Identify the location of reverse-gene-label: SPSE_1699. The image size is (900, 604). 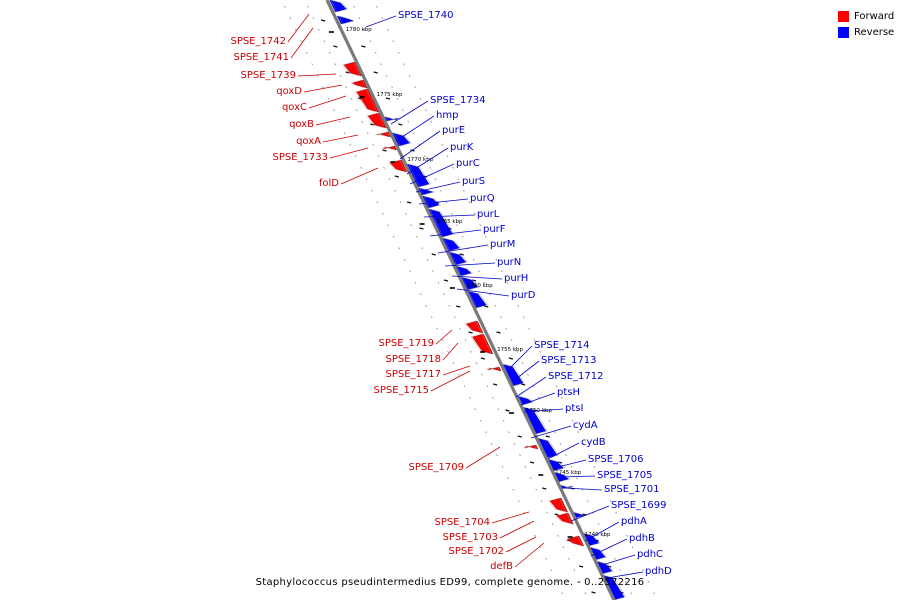
(639, 505).